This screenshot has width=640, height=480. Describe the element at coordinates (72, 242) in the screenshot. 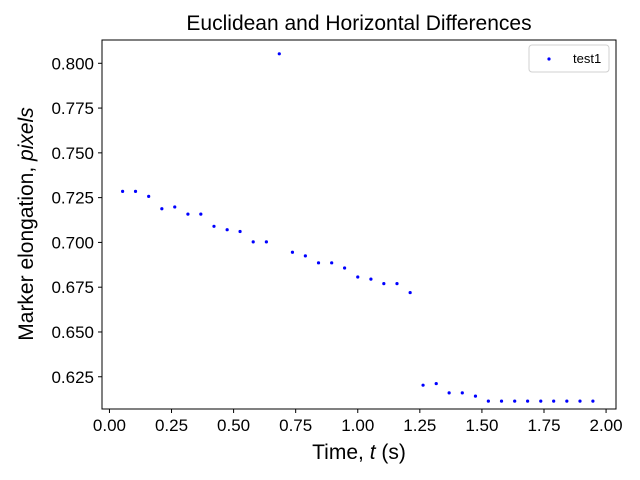

I see `y-tick-label: 0.700` at that location.